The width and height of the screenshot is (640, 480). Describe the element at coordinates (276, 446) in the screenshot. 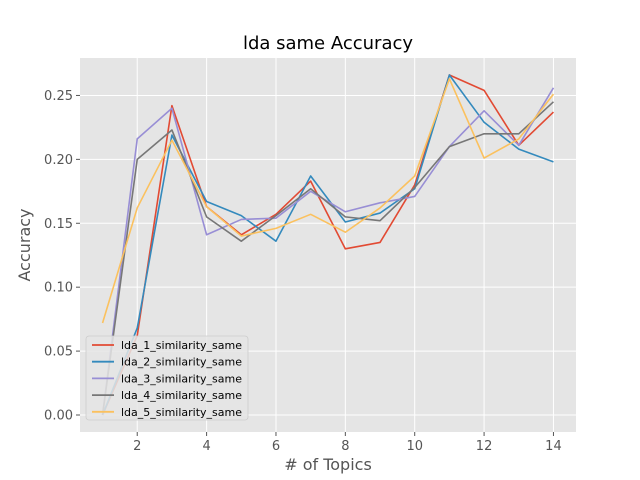

I see `x-tick-label: 6` at that location.